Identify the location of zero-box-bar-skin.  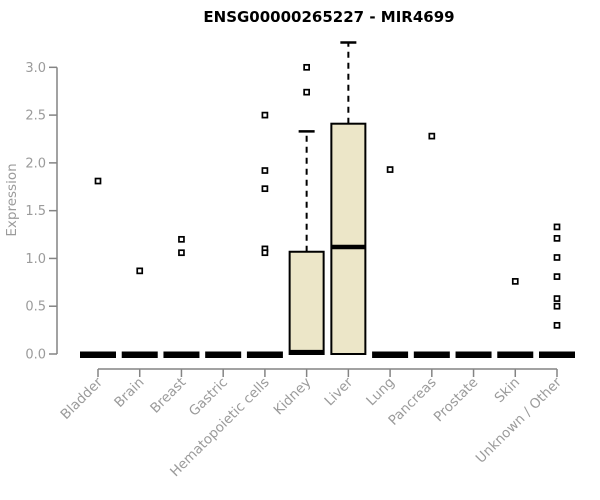
(515, 354).